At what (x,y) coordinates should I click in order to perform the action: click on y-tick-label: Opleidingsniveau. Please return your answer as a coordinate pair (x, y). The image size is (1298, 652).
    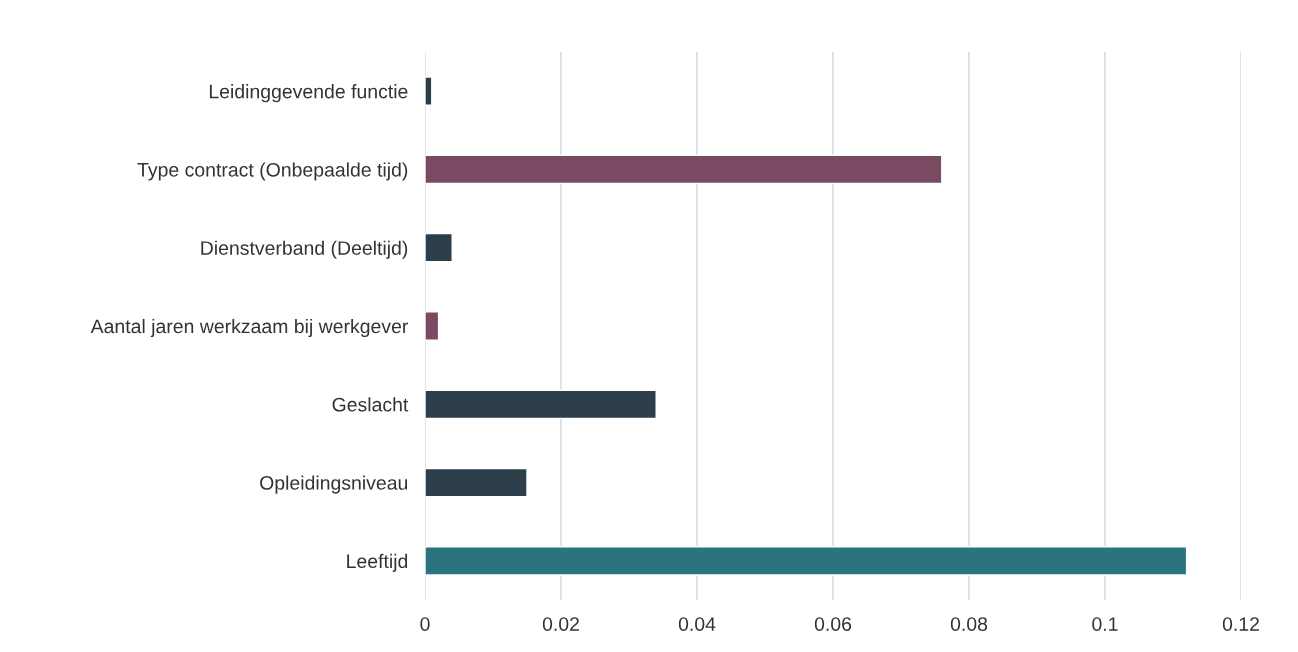
    Looking at the image, I should click on (334, 484).